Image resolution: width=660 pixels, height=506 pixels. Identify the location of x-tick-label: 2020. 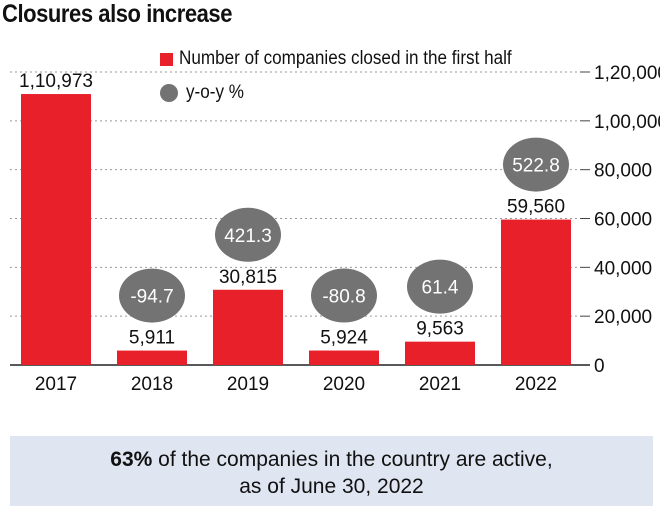
(344, 384).